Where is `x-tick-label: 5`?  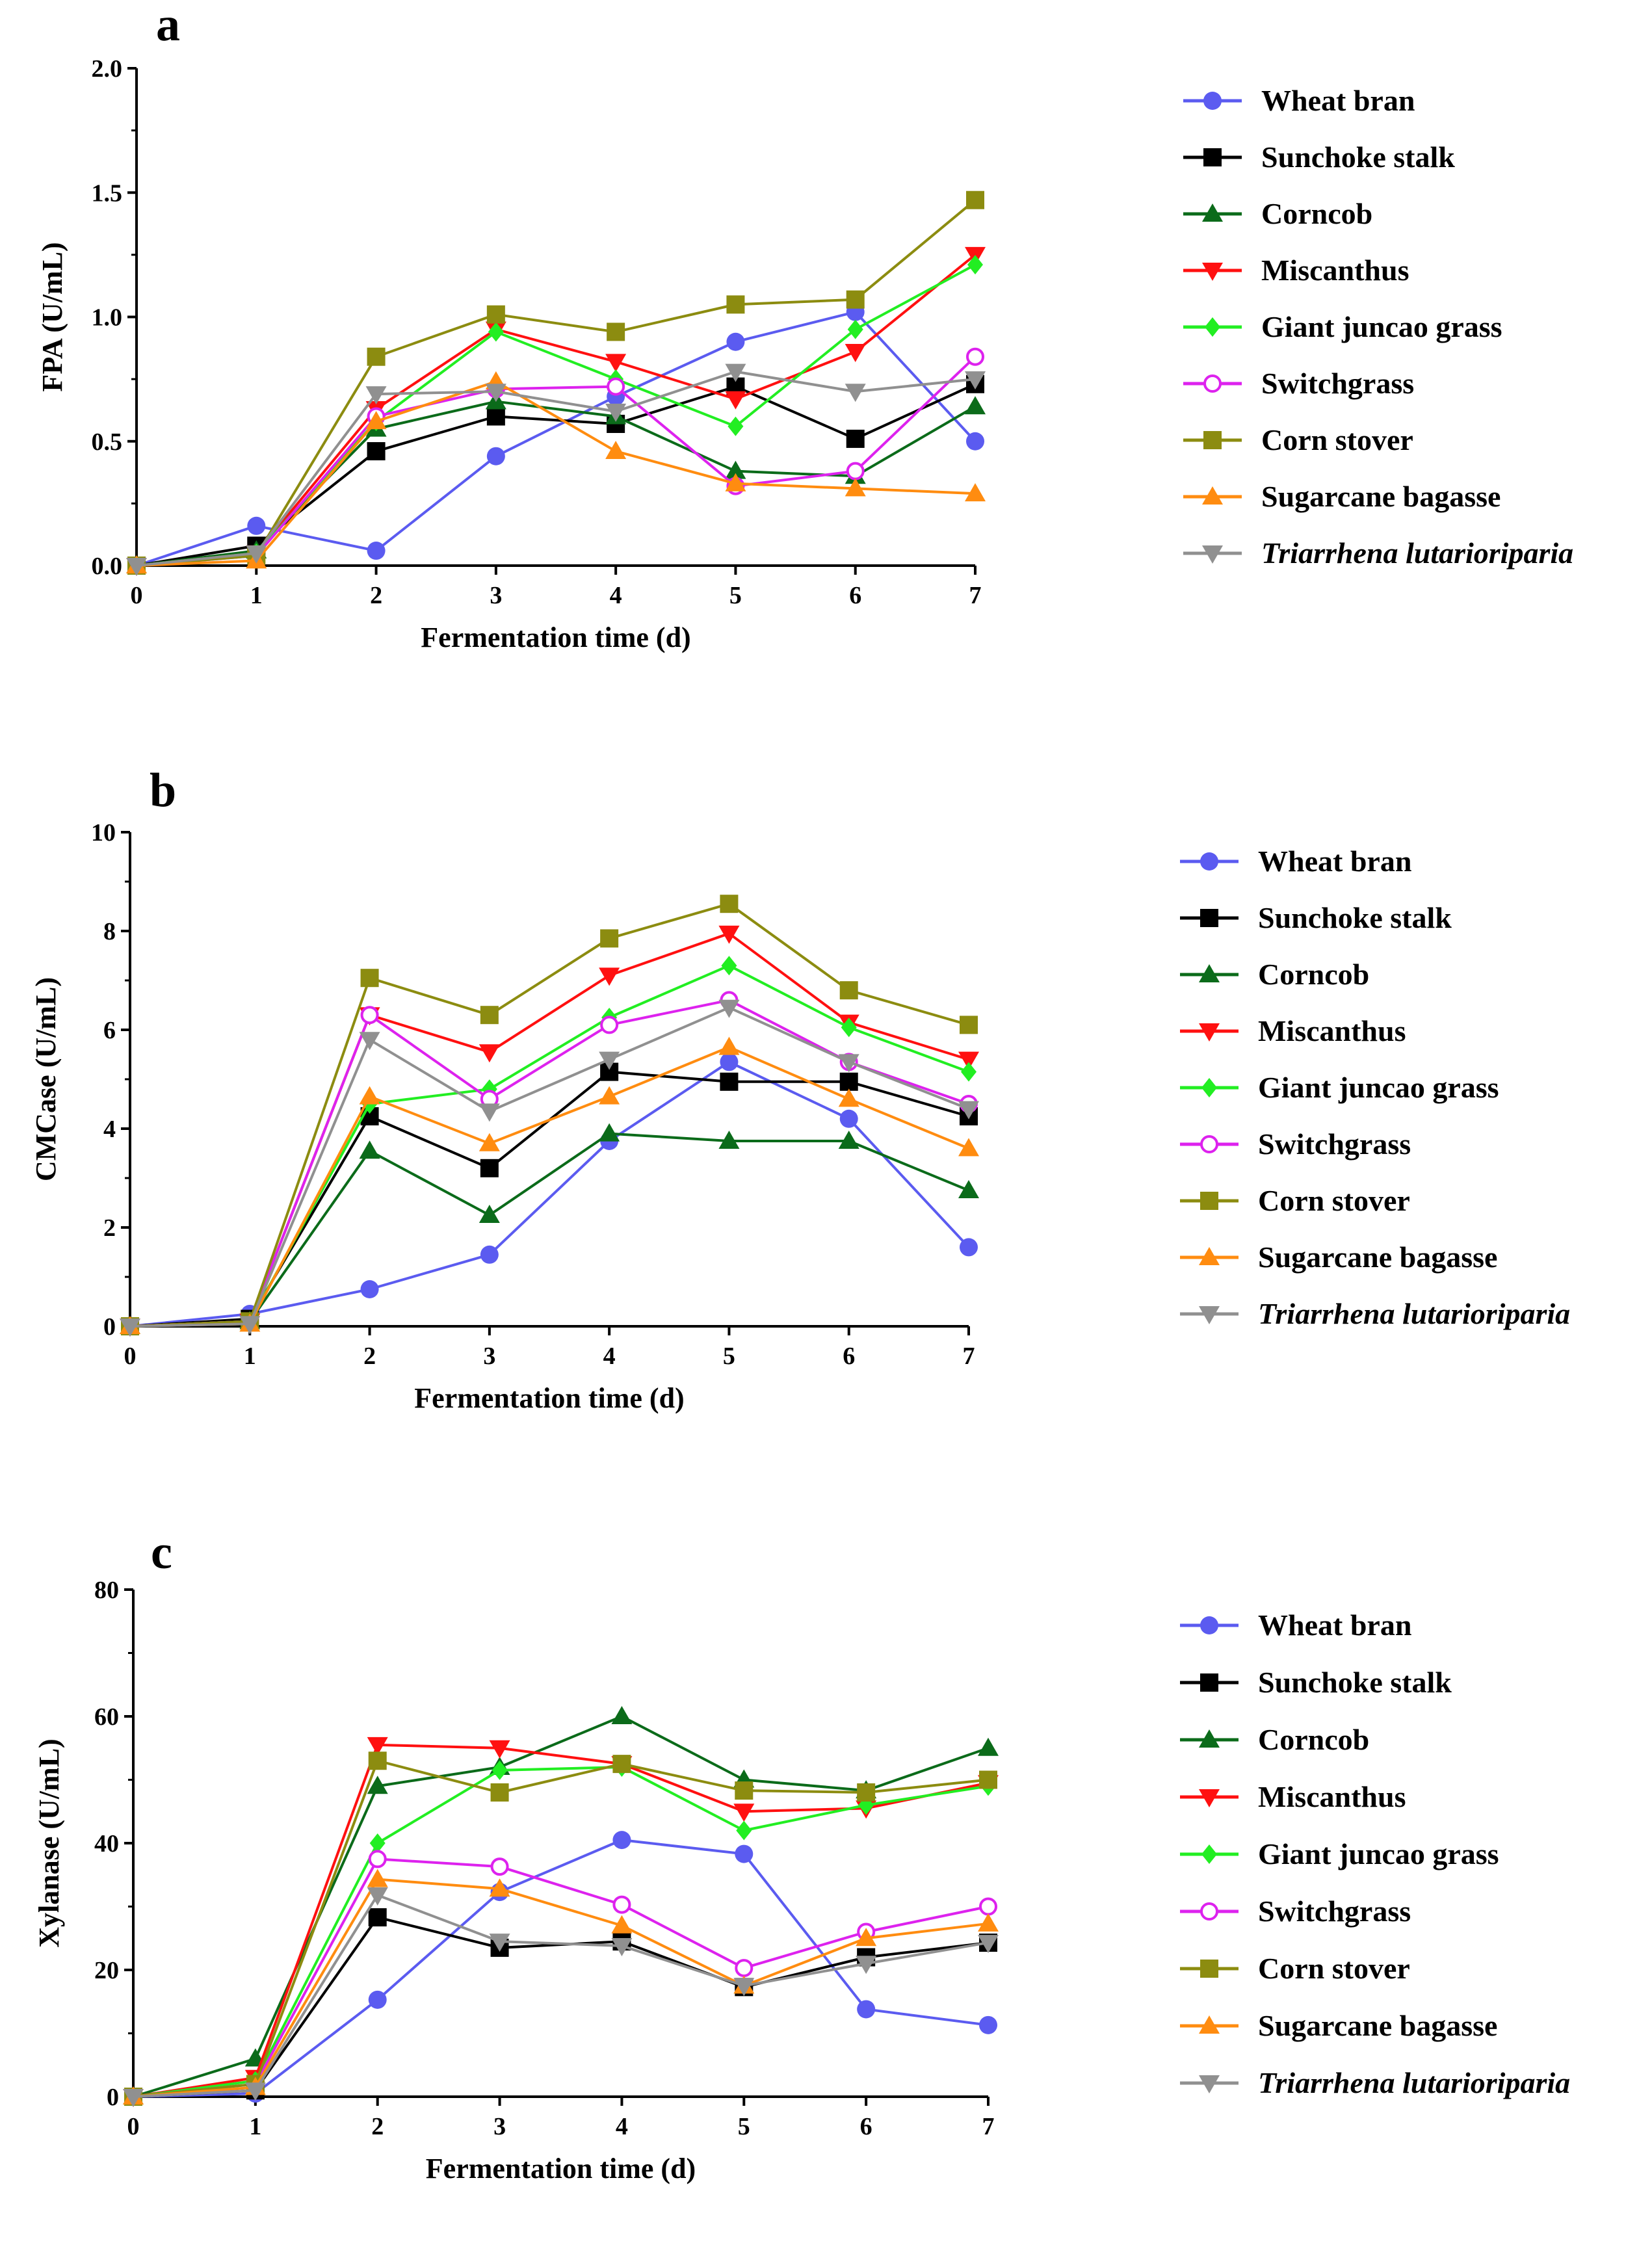 x-tick-label: 5 is located at coordinates (744, 2126).